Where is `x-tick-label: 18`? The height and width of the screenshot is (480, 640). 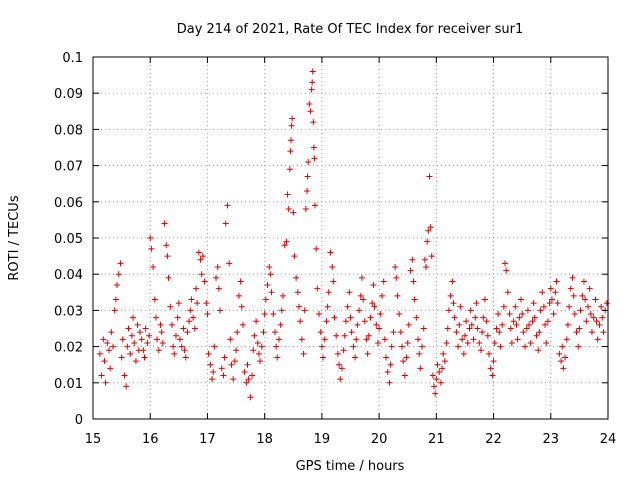 x-tick-label: 18 is located at coordinates (264, 439).